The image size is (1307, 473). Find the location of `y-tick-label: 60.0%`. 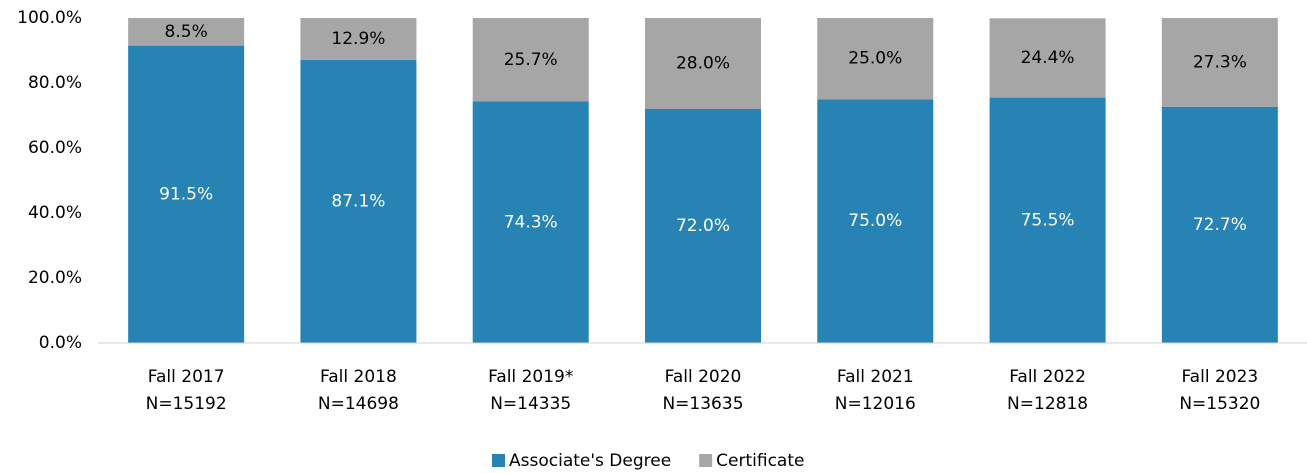

y-tick-label: 60.0% is located at coordinates (55, 148).